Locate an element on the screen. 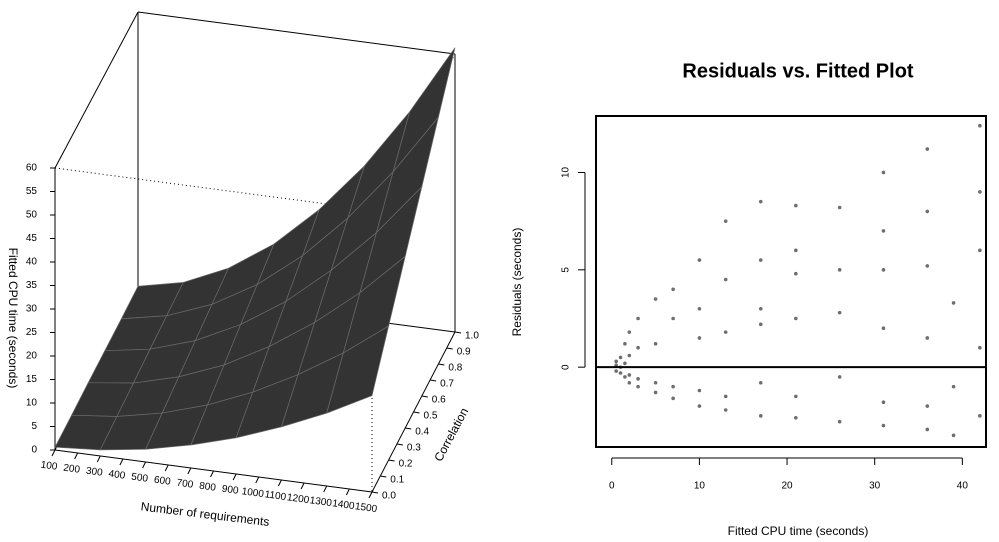 This screenshot has height=542, width=999. x-tick-label: 30 is located at coordinates (875, 486).